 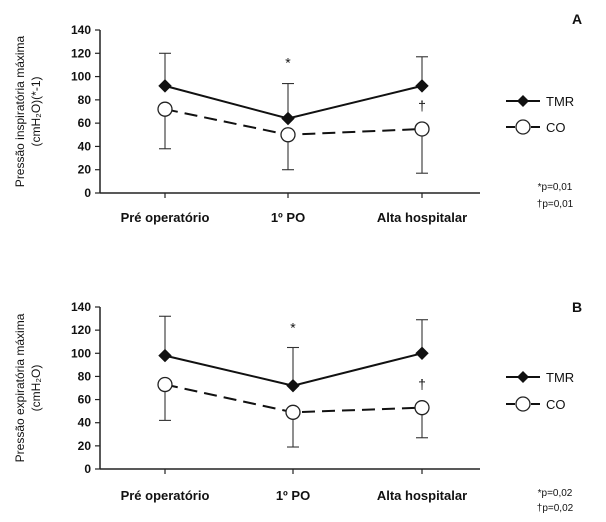 What do you see at coordinates (293, 102) in the screenshot?
I see `series-line-tmr` at bounding box center [293, 102].